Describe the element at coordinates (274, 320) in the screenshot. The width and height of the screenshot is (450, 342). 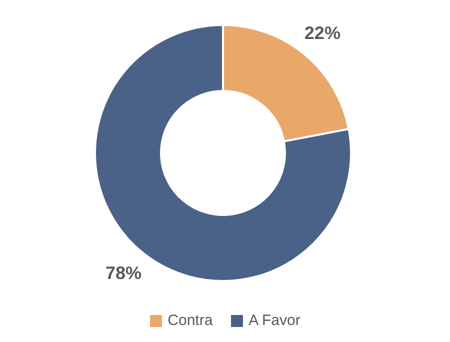
I see `legend-label: A Favor` at that location.